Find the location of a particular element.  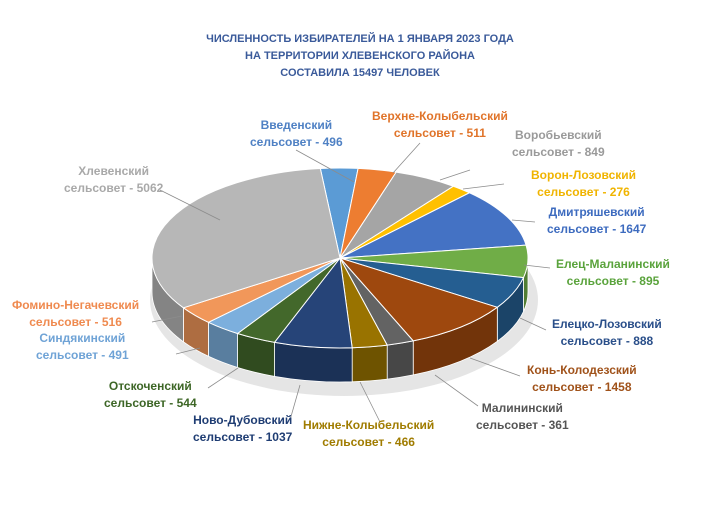

slice-label-value: сельсовет - 895 is located at coordinates (613, 281).